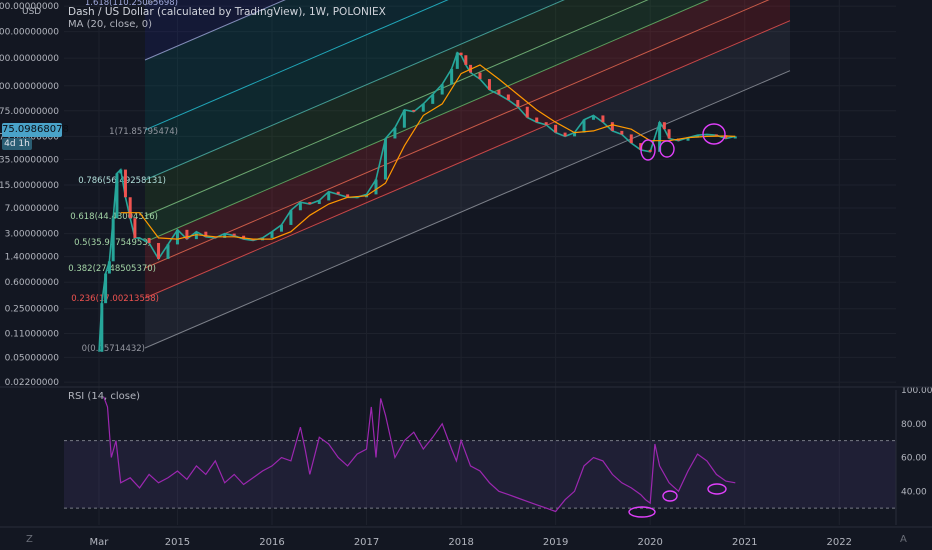 This screenshot has width=932, height=550. I want to click on time-tick-label: Mar, so click(100, 542).